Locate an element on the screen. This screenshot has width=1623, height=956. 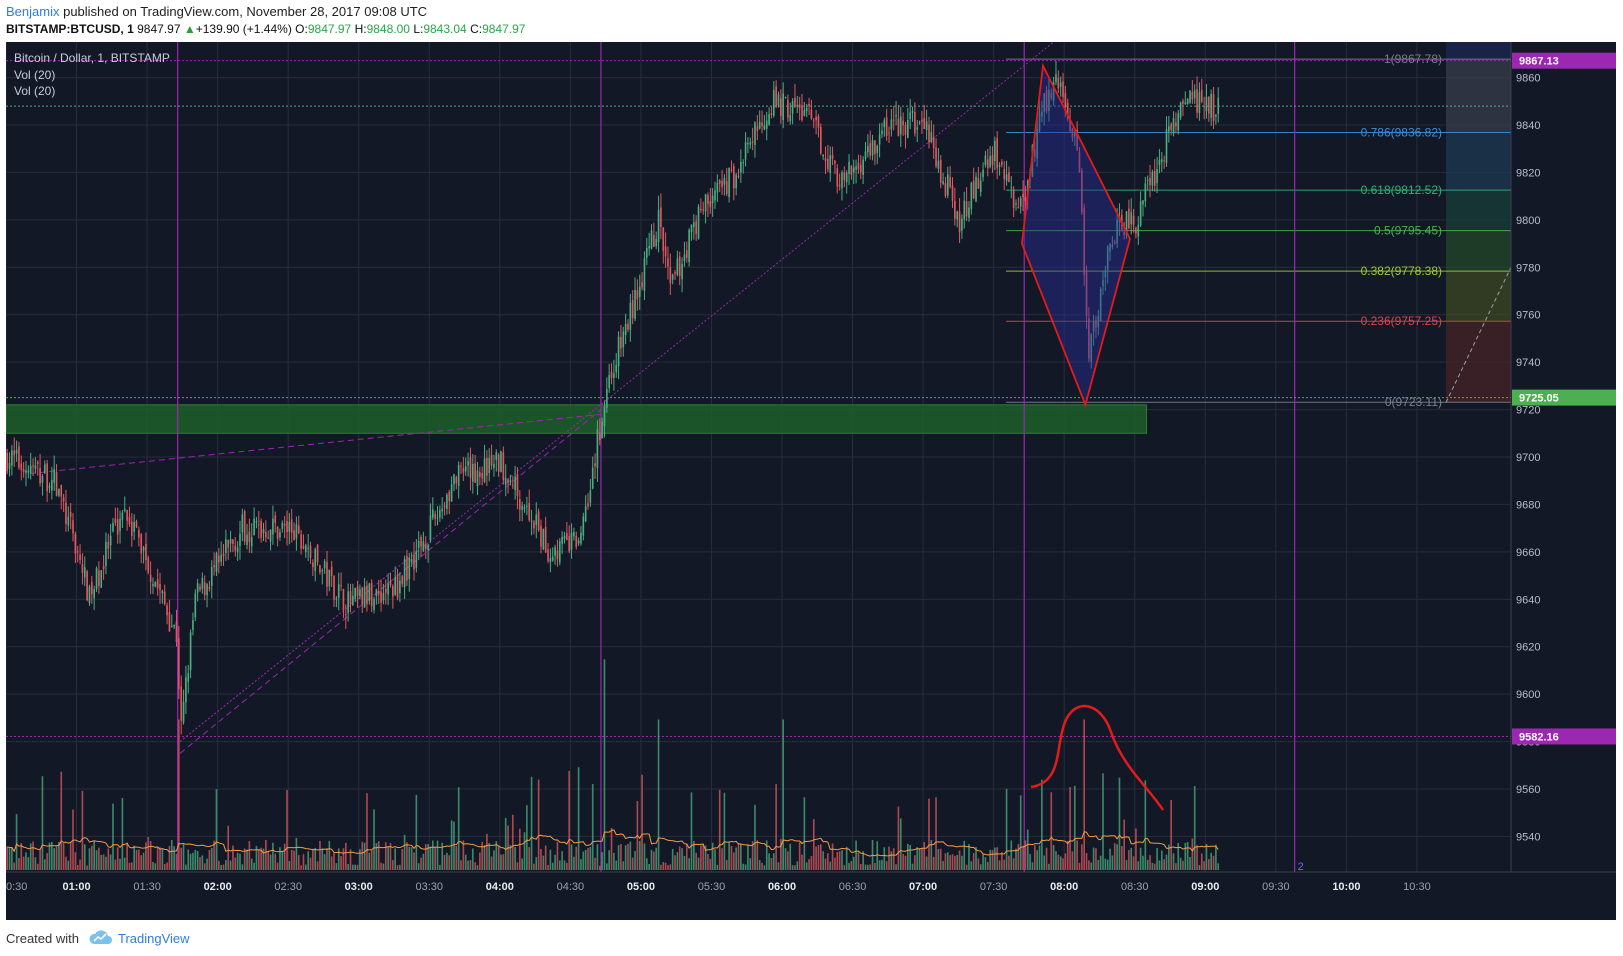
price-axis-tick: 9740 is located at coordinates (1528, 363).